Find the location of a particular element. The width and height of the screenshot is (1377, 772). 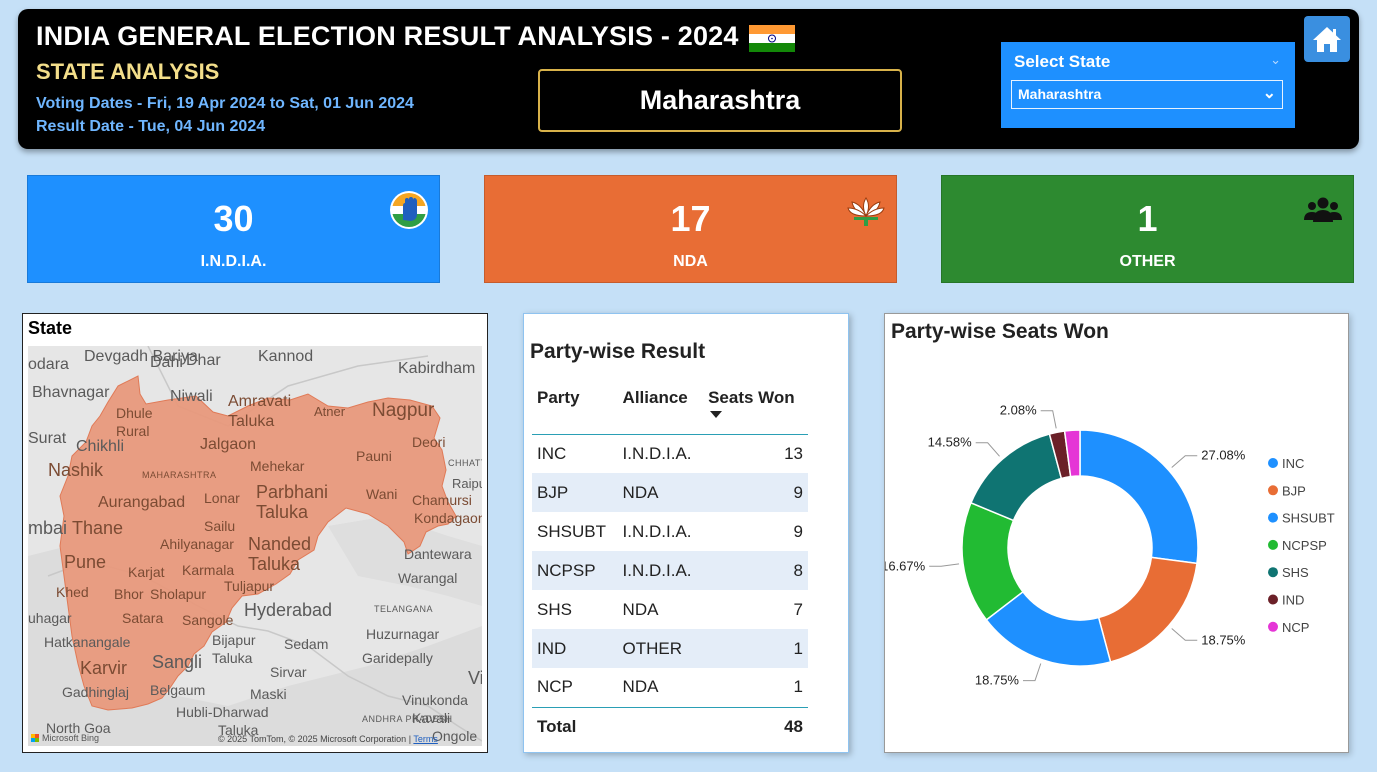

map-label: CHHATTI is located at coordinates (465, 463).